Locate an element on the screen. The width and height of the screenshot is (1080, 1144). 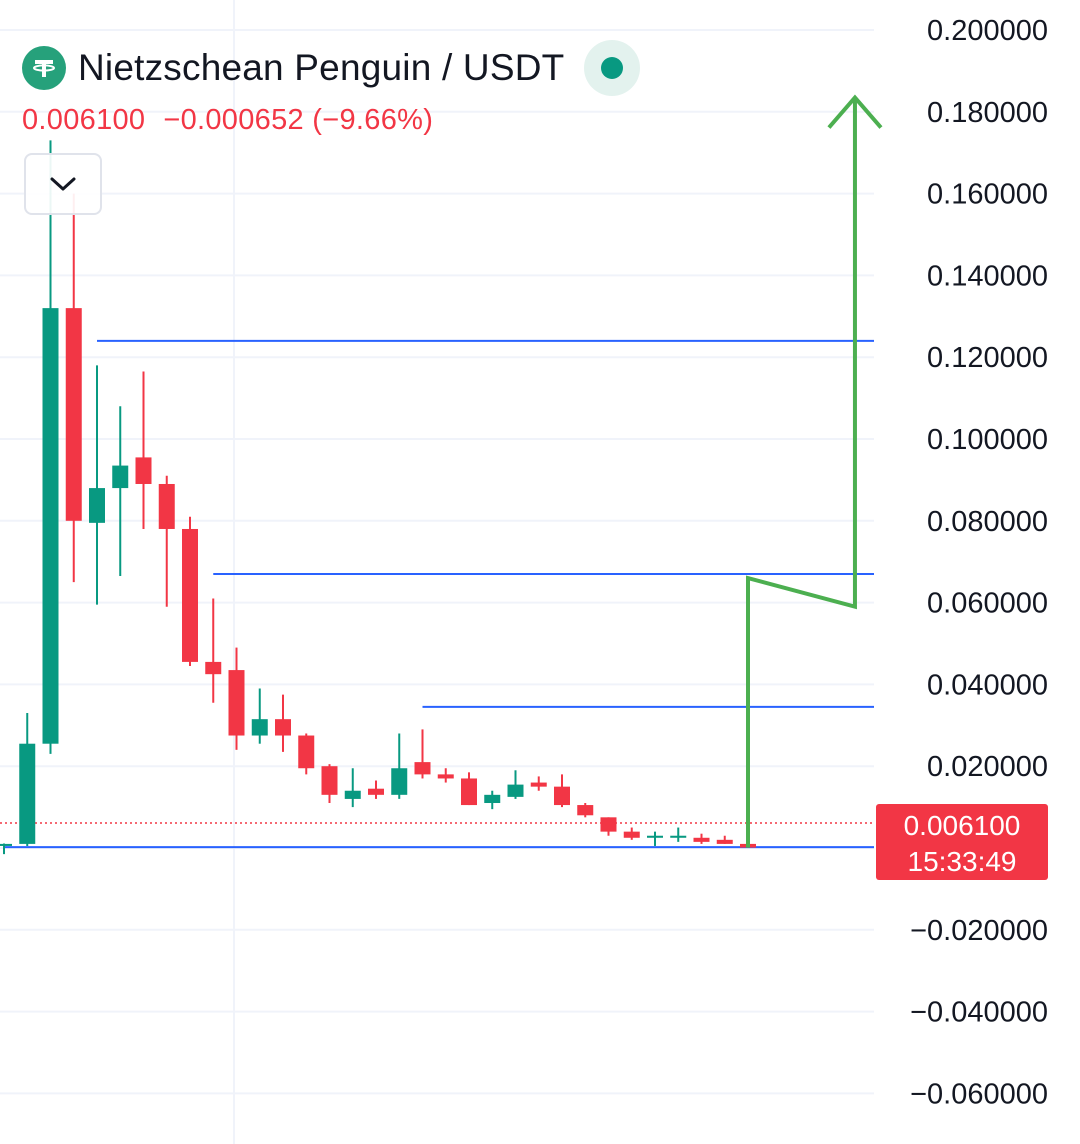
y-tick-label: 0.120000 is located at coordinates (987, 358).